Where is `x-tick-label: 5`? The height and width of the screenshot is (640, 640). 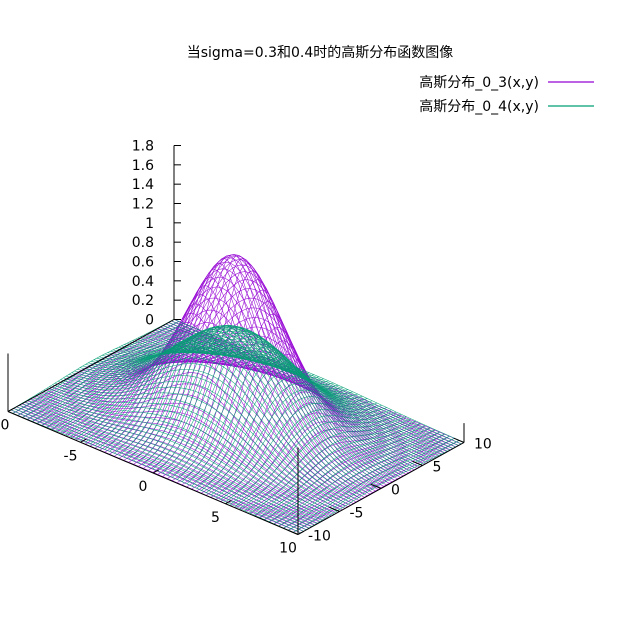 x-tick-label: 5 is located at coordinates (215, 518).